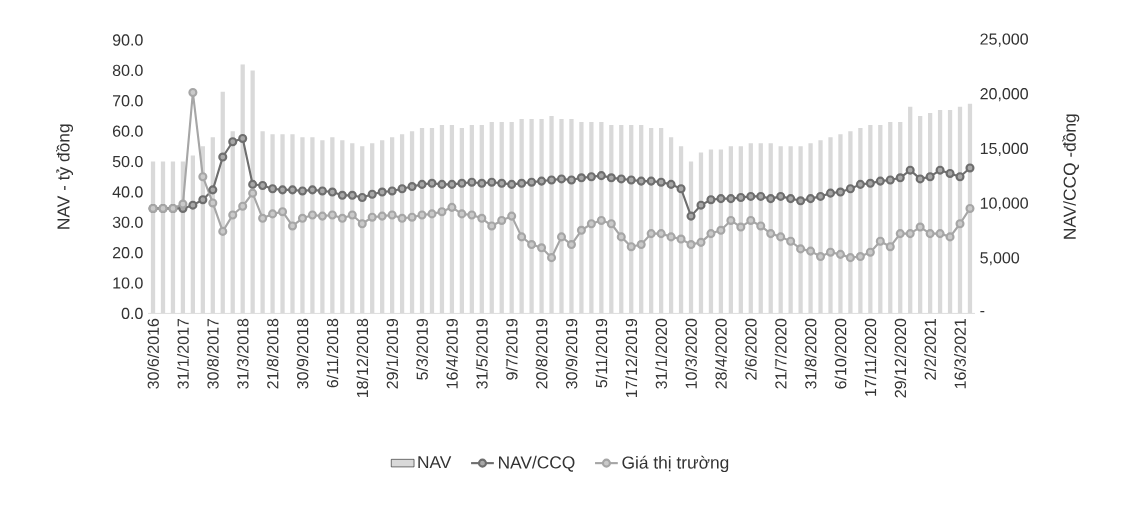  Describe the element at coordinates (631, 357) in the screenshot. I see `x-tick-label: 17/12/2019` at that location.